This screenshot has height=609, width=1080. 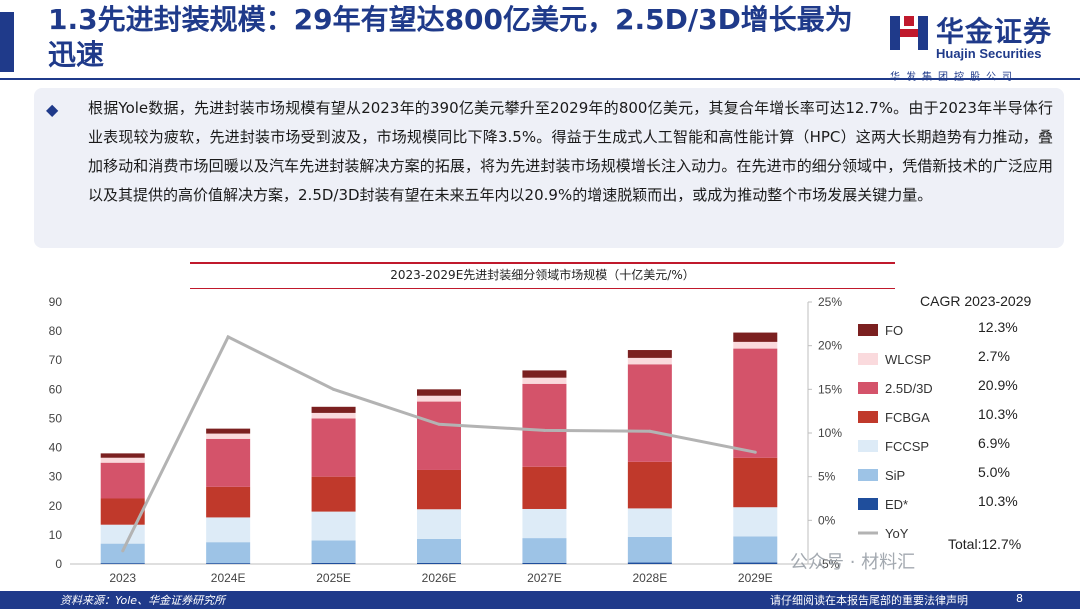 I want to click on x-tick-label: 2023, so click(x=122, y=578).